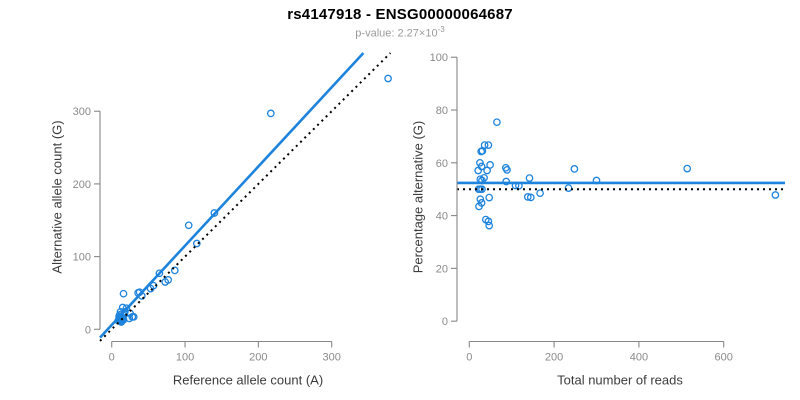  I want to click on pvalue-text: p-value: 2.27×10, so click(396, 33).